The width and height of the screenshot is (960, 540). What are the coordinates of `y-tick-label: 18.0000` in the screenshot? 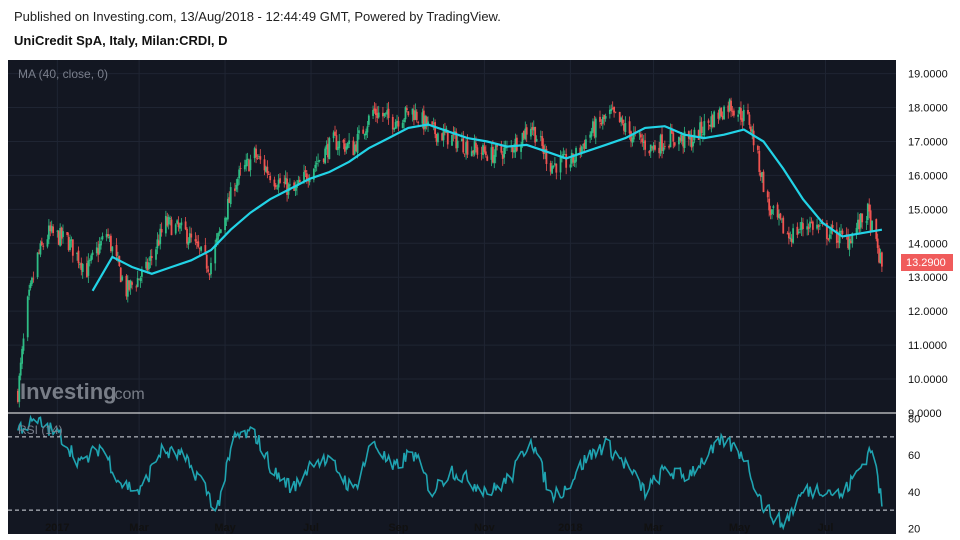 It's located at (928, 109).